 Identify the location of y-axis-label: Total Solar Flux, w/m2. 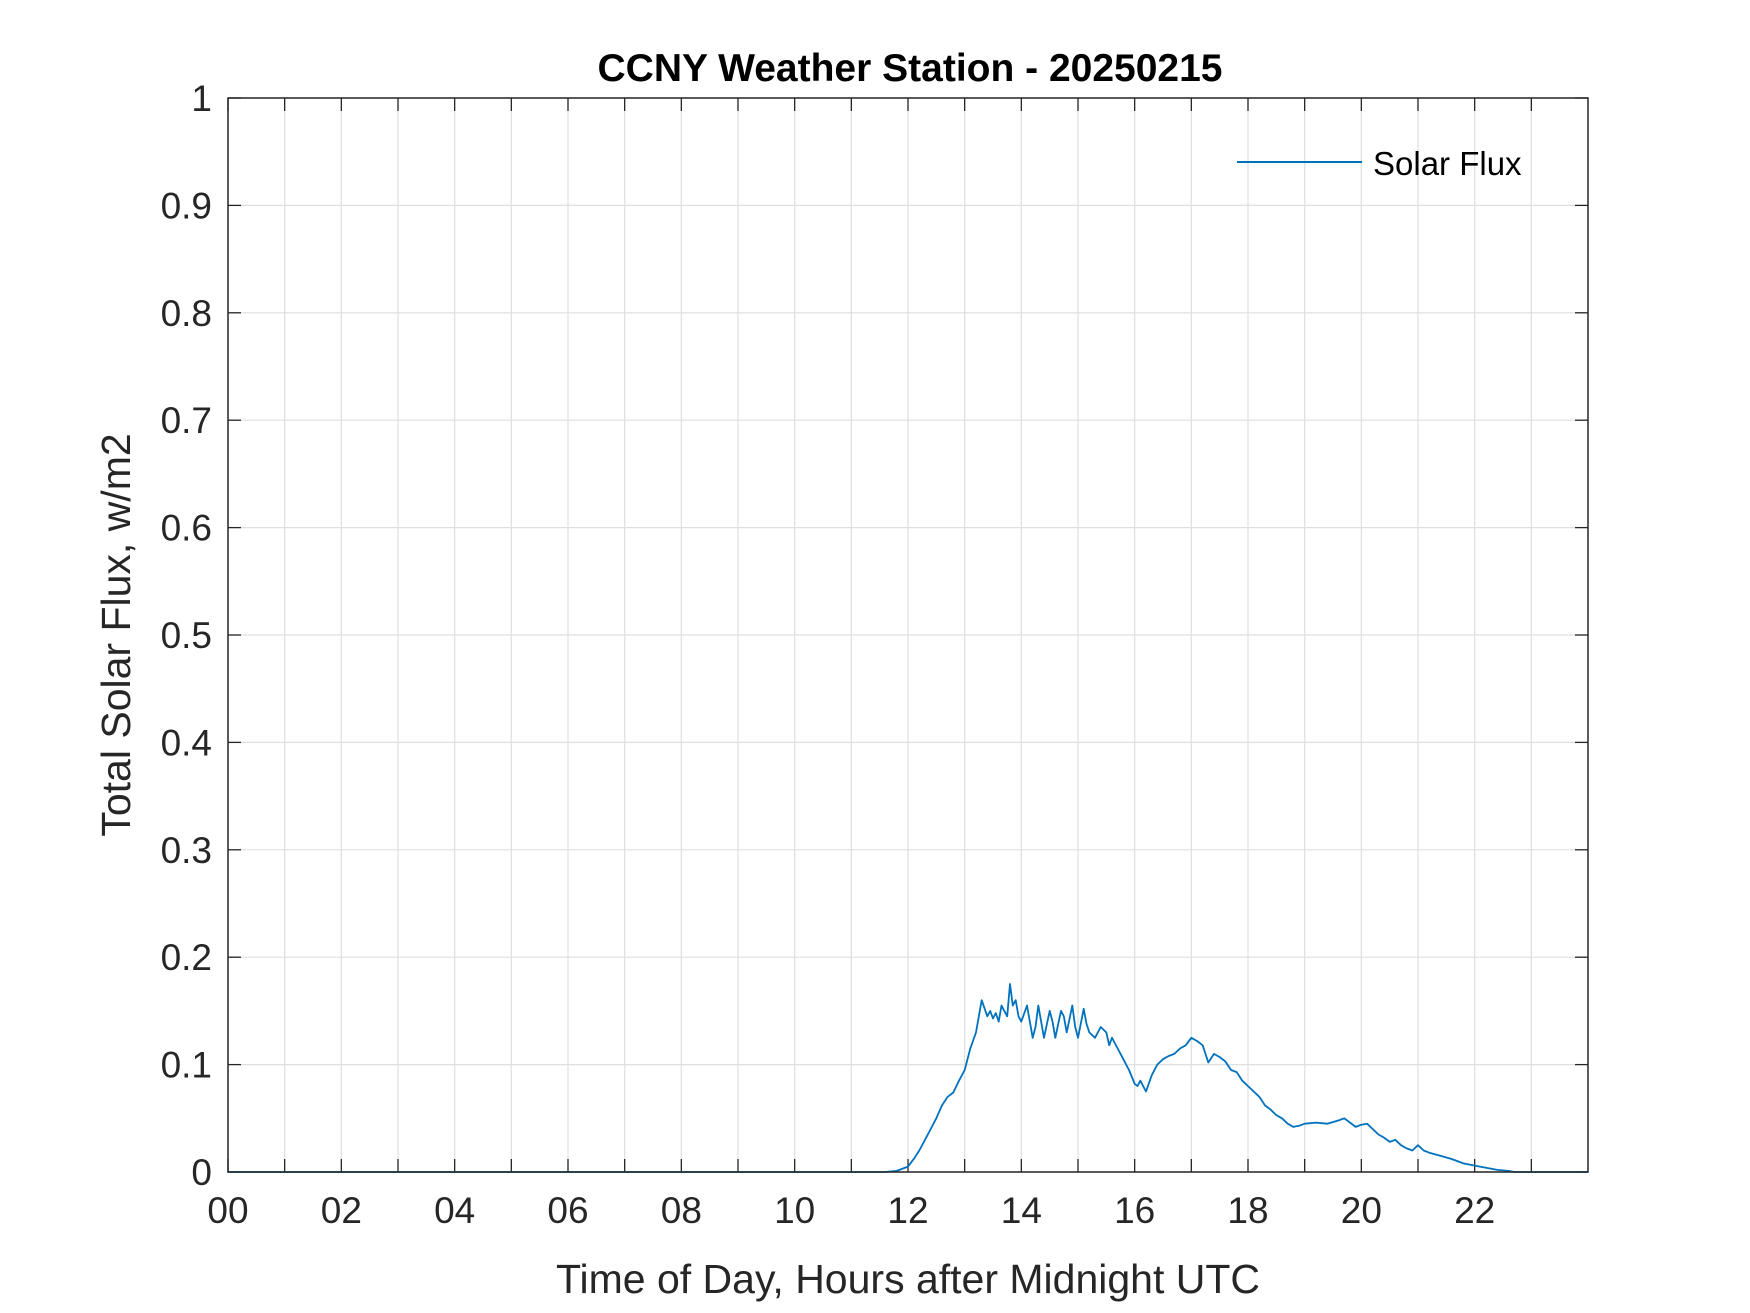
(116, 634).